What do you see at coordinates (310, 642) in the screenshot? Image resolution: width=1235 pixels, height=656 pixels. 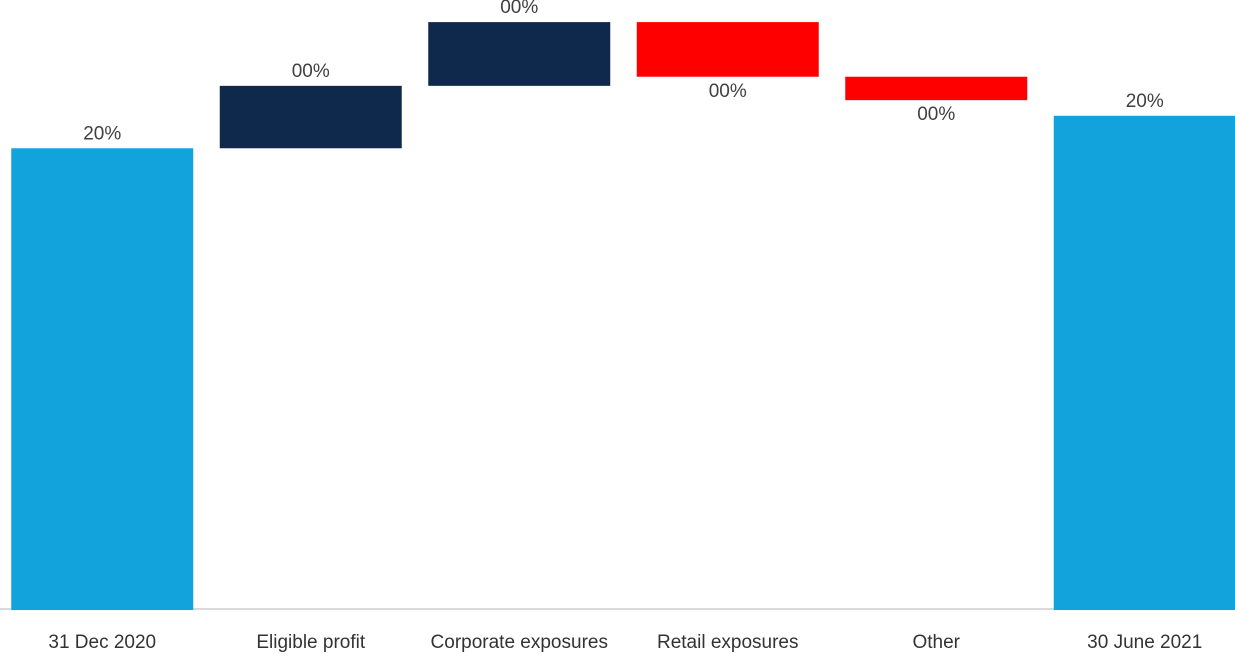 I see `x-tick-label: Eligible profit` at bounding box center [310, 642].